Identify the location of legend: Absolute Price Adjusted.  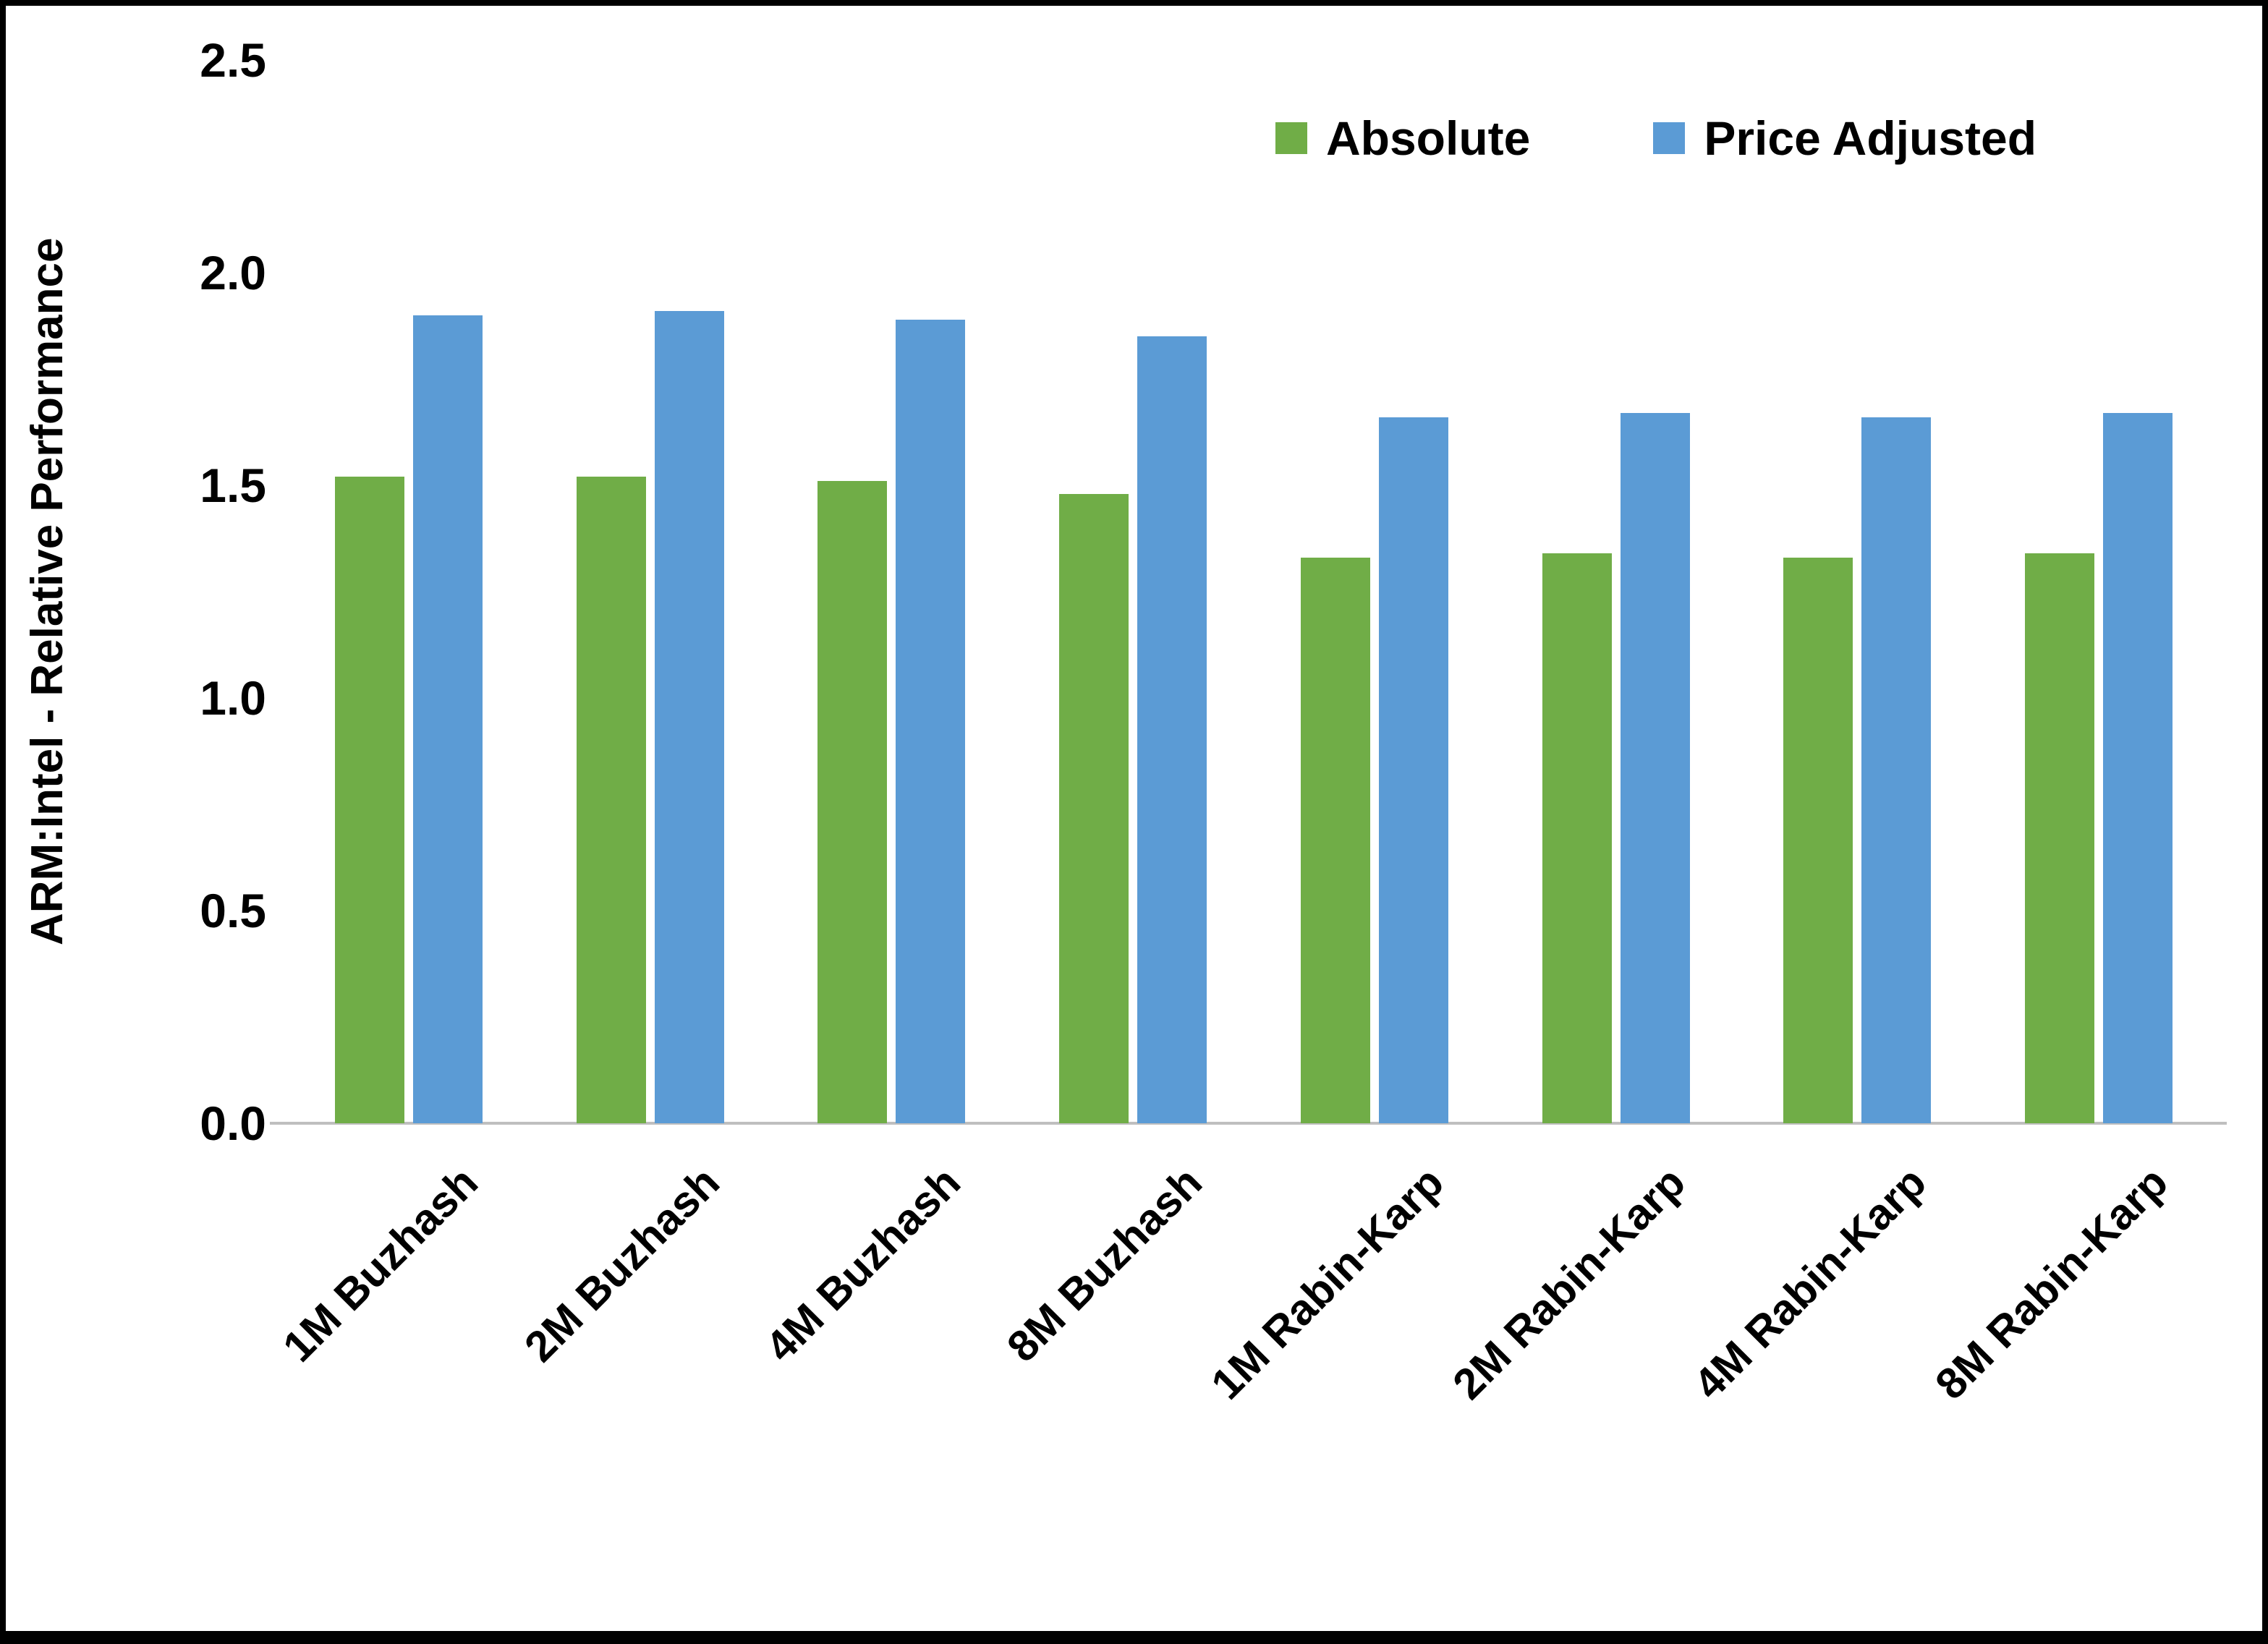
(1656, 138).